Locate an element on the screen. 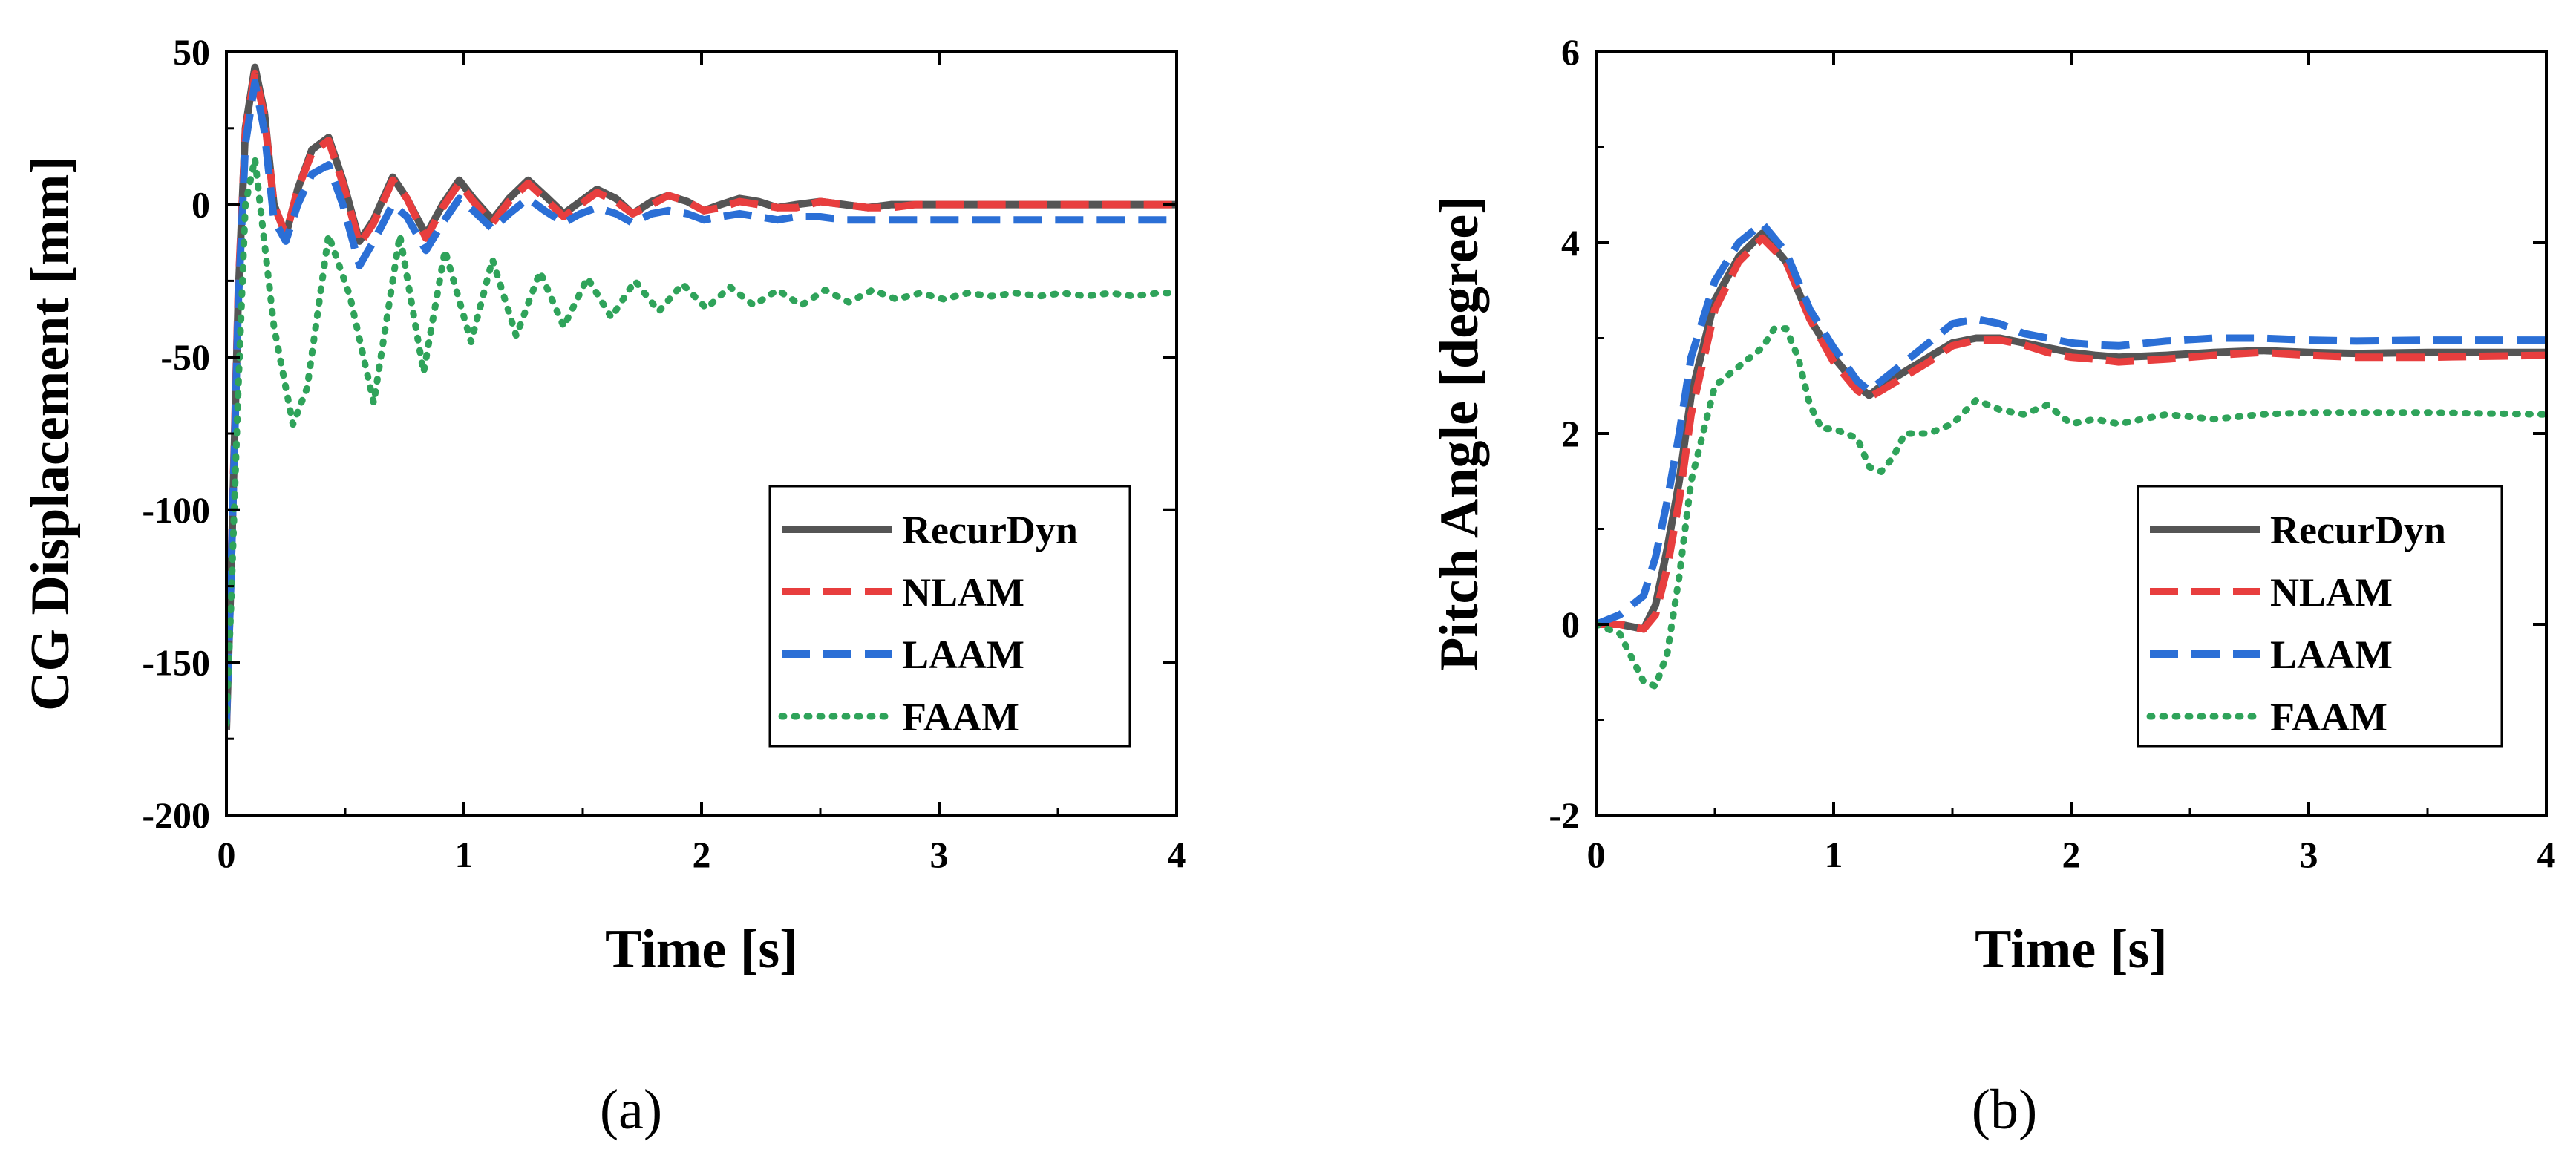  series-line-nlam is located at coordinates (2071, 434).